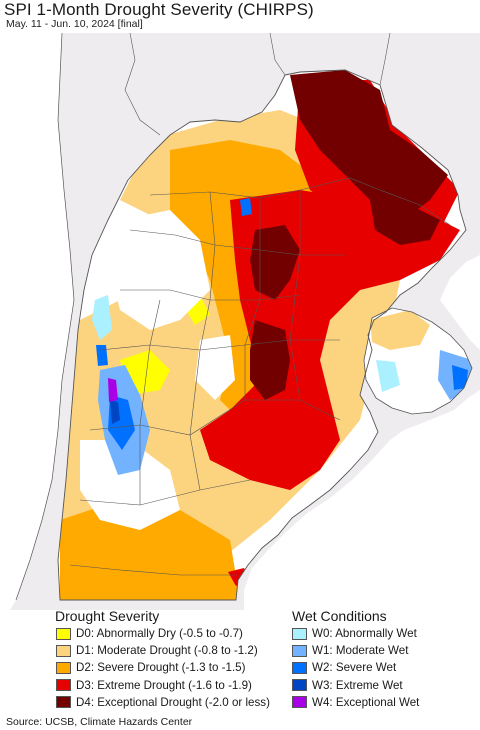 The width and height of the screenshot is (480, 730). Describe the element at coordinates (355, 685) in the screenshot. I see `legend-item-w3: W3: Extreme Wet` at that location.